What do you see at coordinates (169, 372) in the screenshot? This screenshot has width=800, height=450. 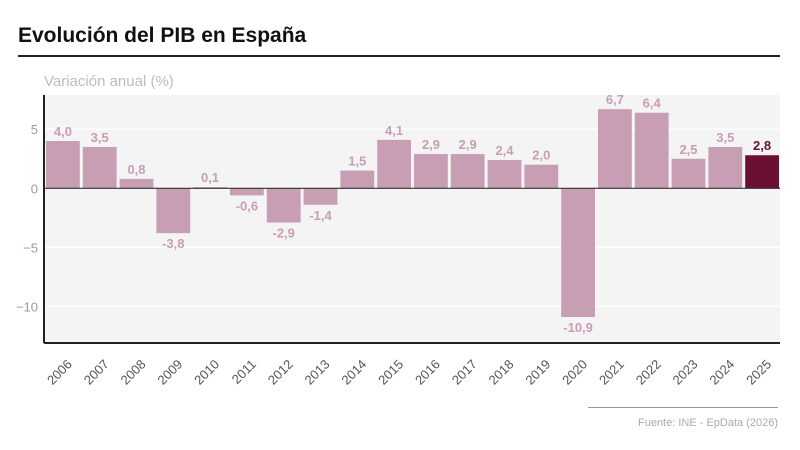 I see `x-tick-label: 2009` at bounding box center [169, 372].